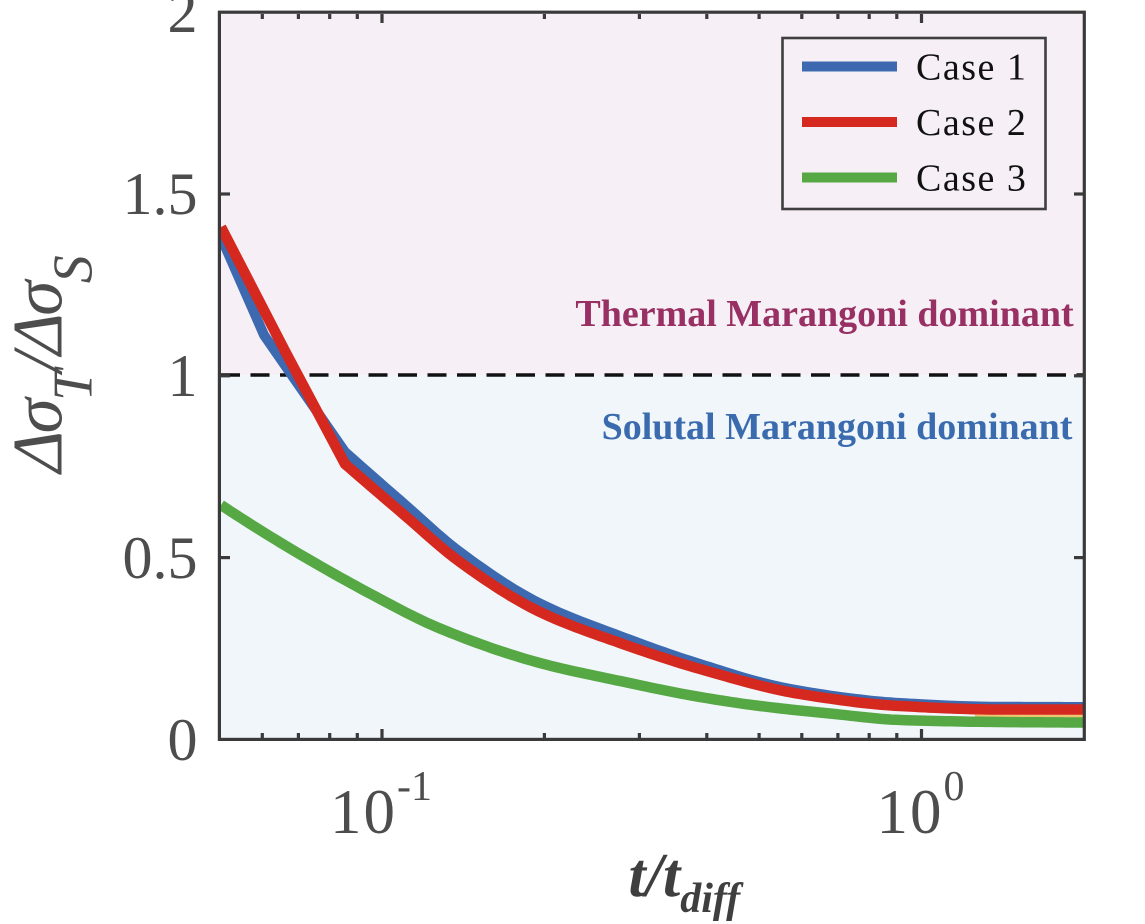 The image size is (1145, 924). What do you see at coordinates (183, 376) in the screenshot?
I see `svg-text: 1` at bounding box center [183, 376].